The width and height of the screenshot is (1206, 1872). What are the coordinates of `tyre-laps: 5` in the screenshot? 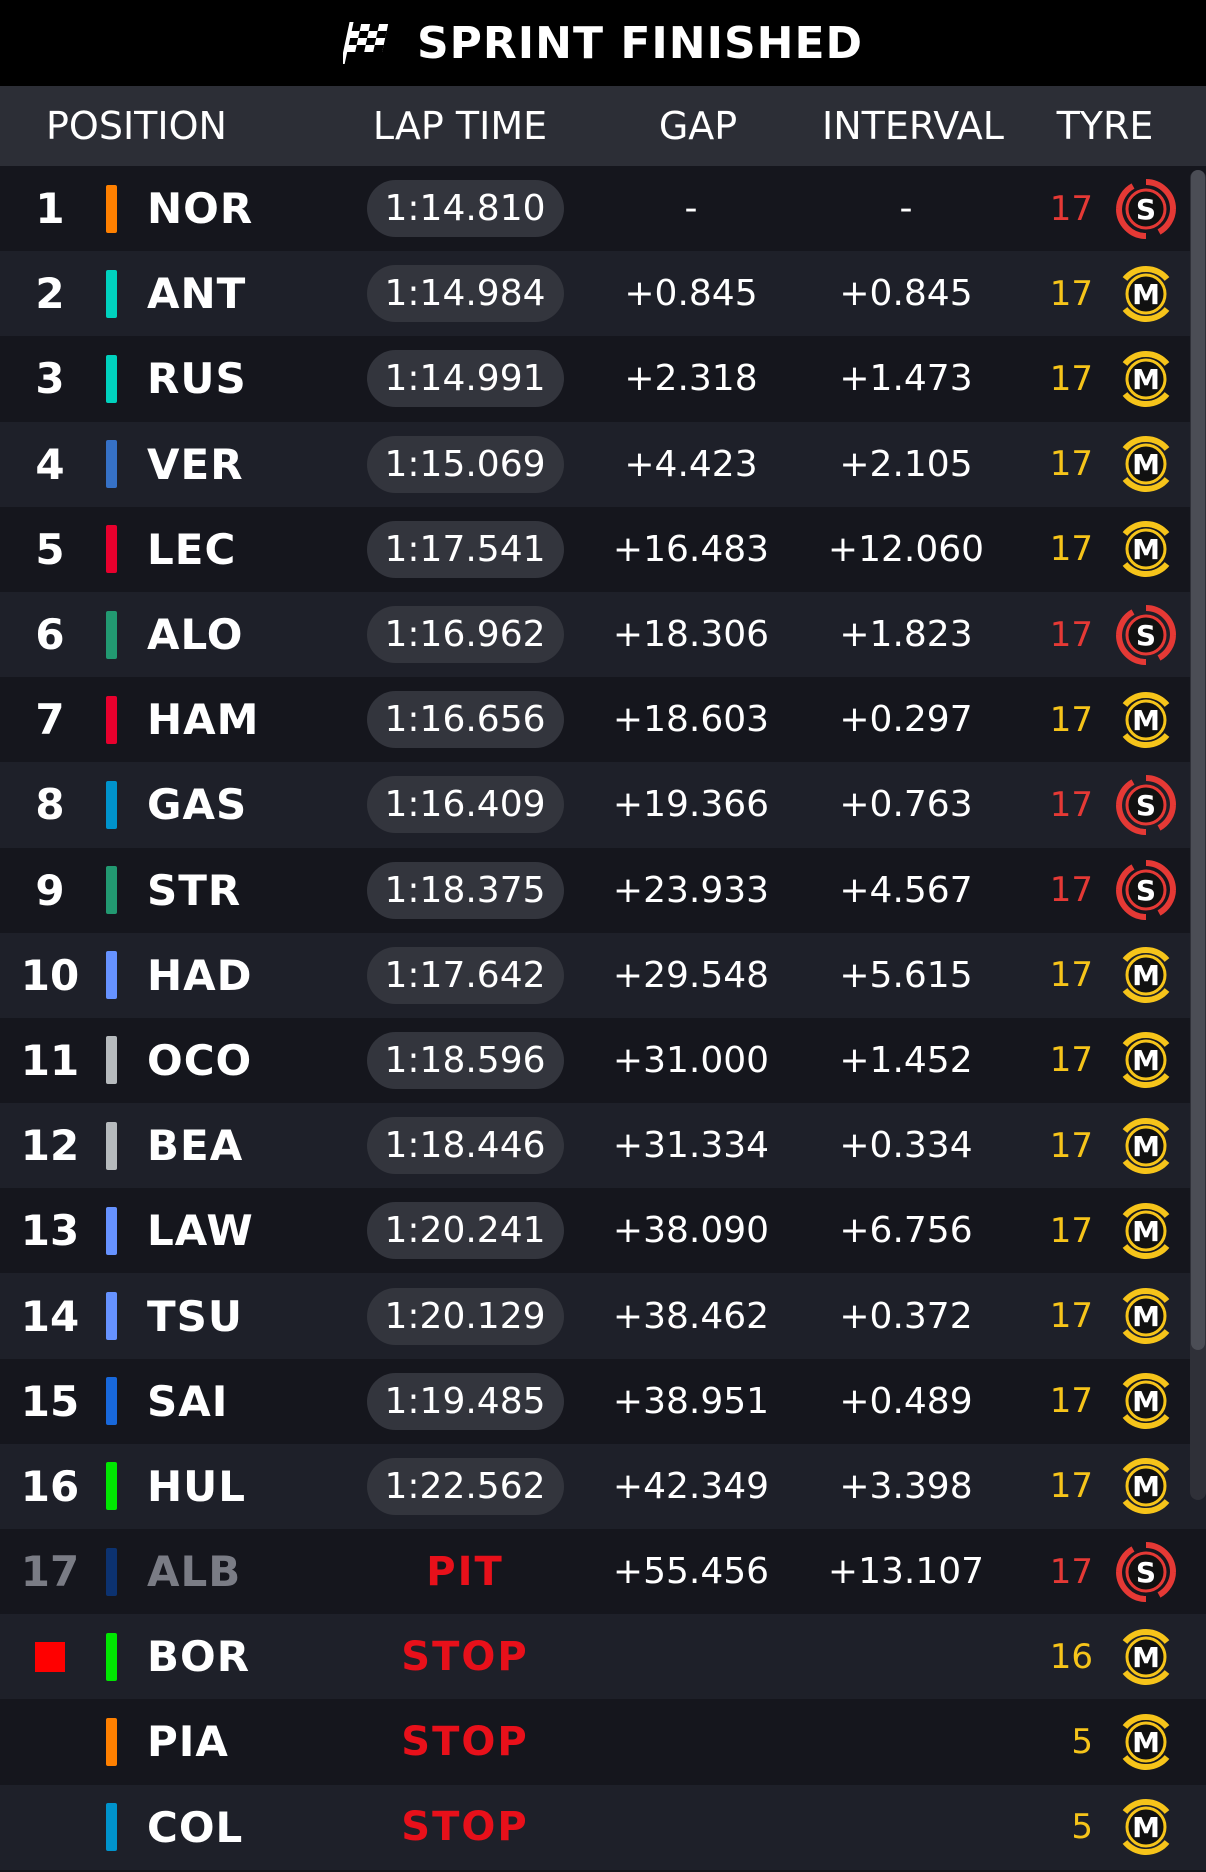 It's located at (1082, 1827).